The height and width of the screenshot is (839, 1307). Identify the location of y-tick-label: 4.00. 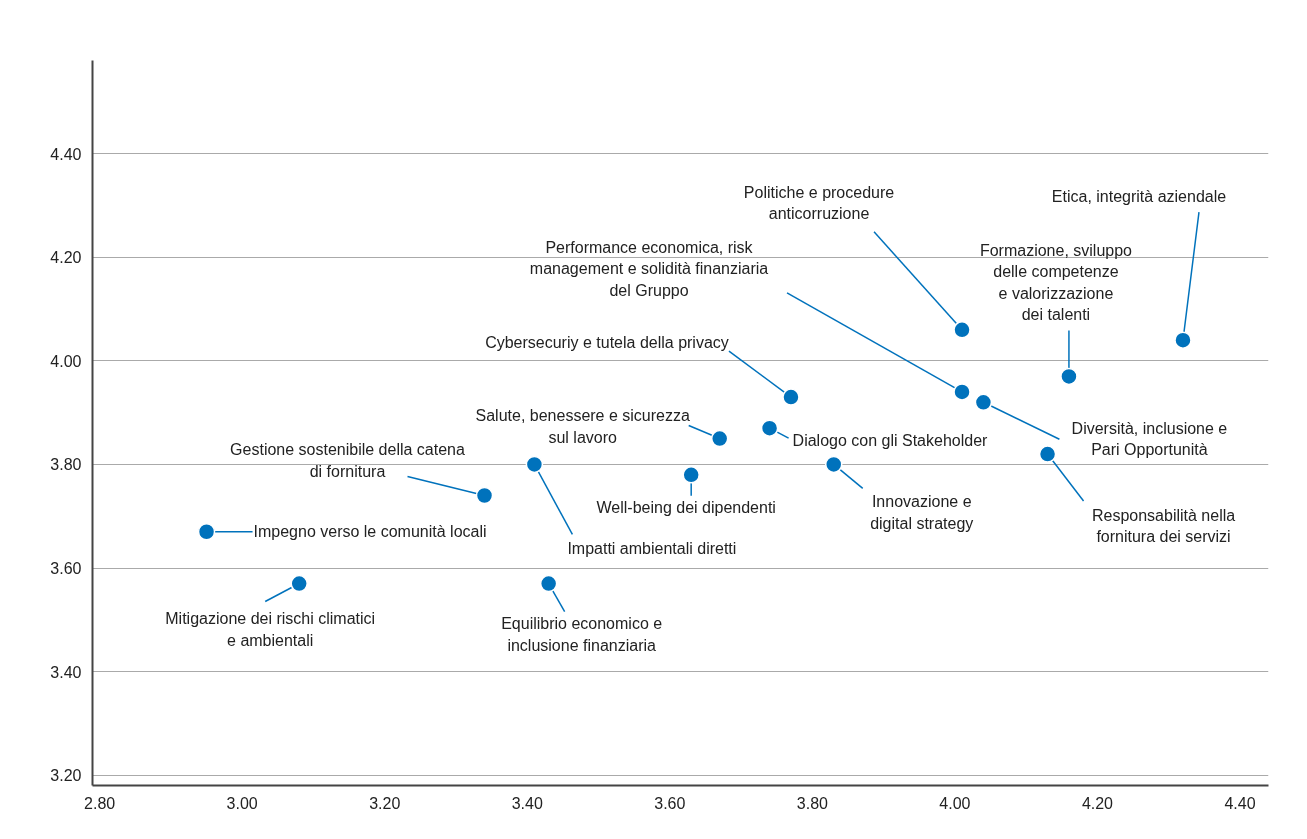
(66, 361).